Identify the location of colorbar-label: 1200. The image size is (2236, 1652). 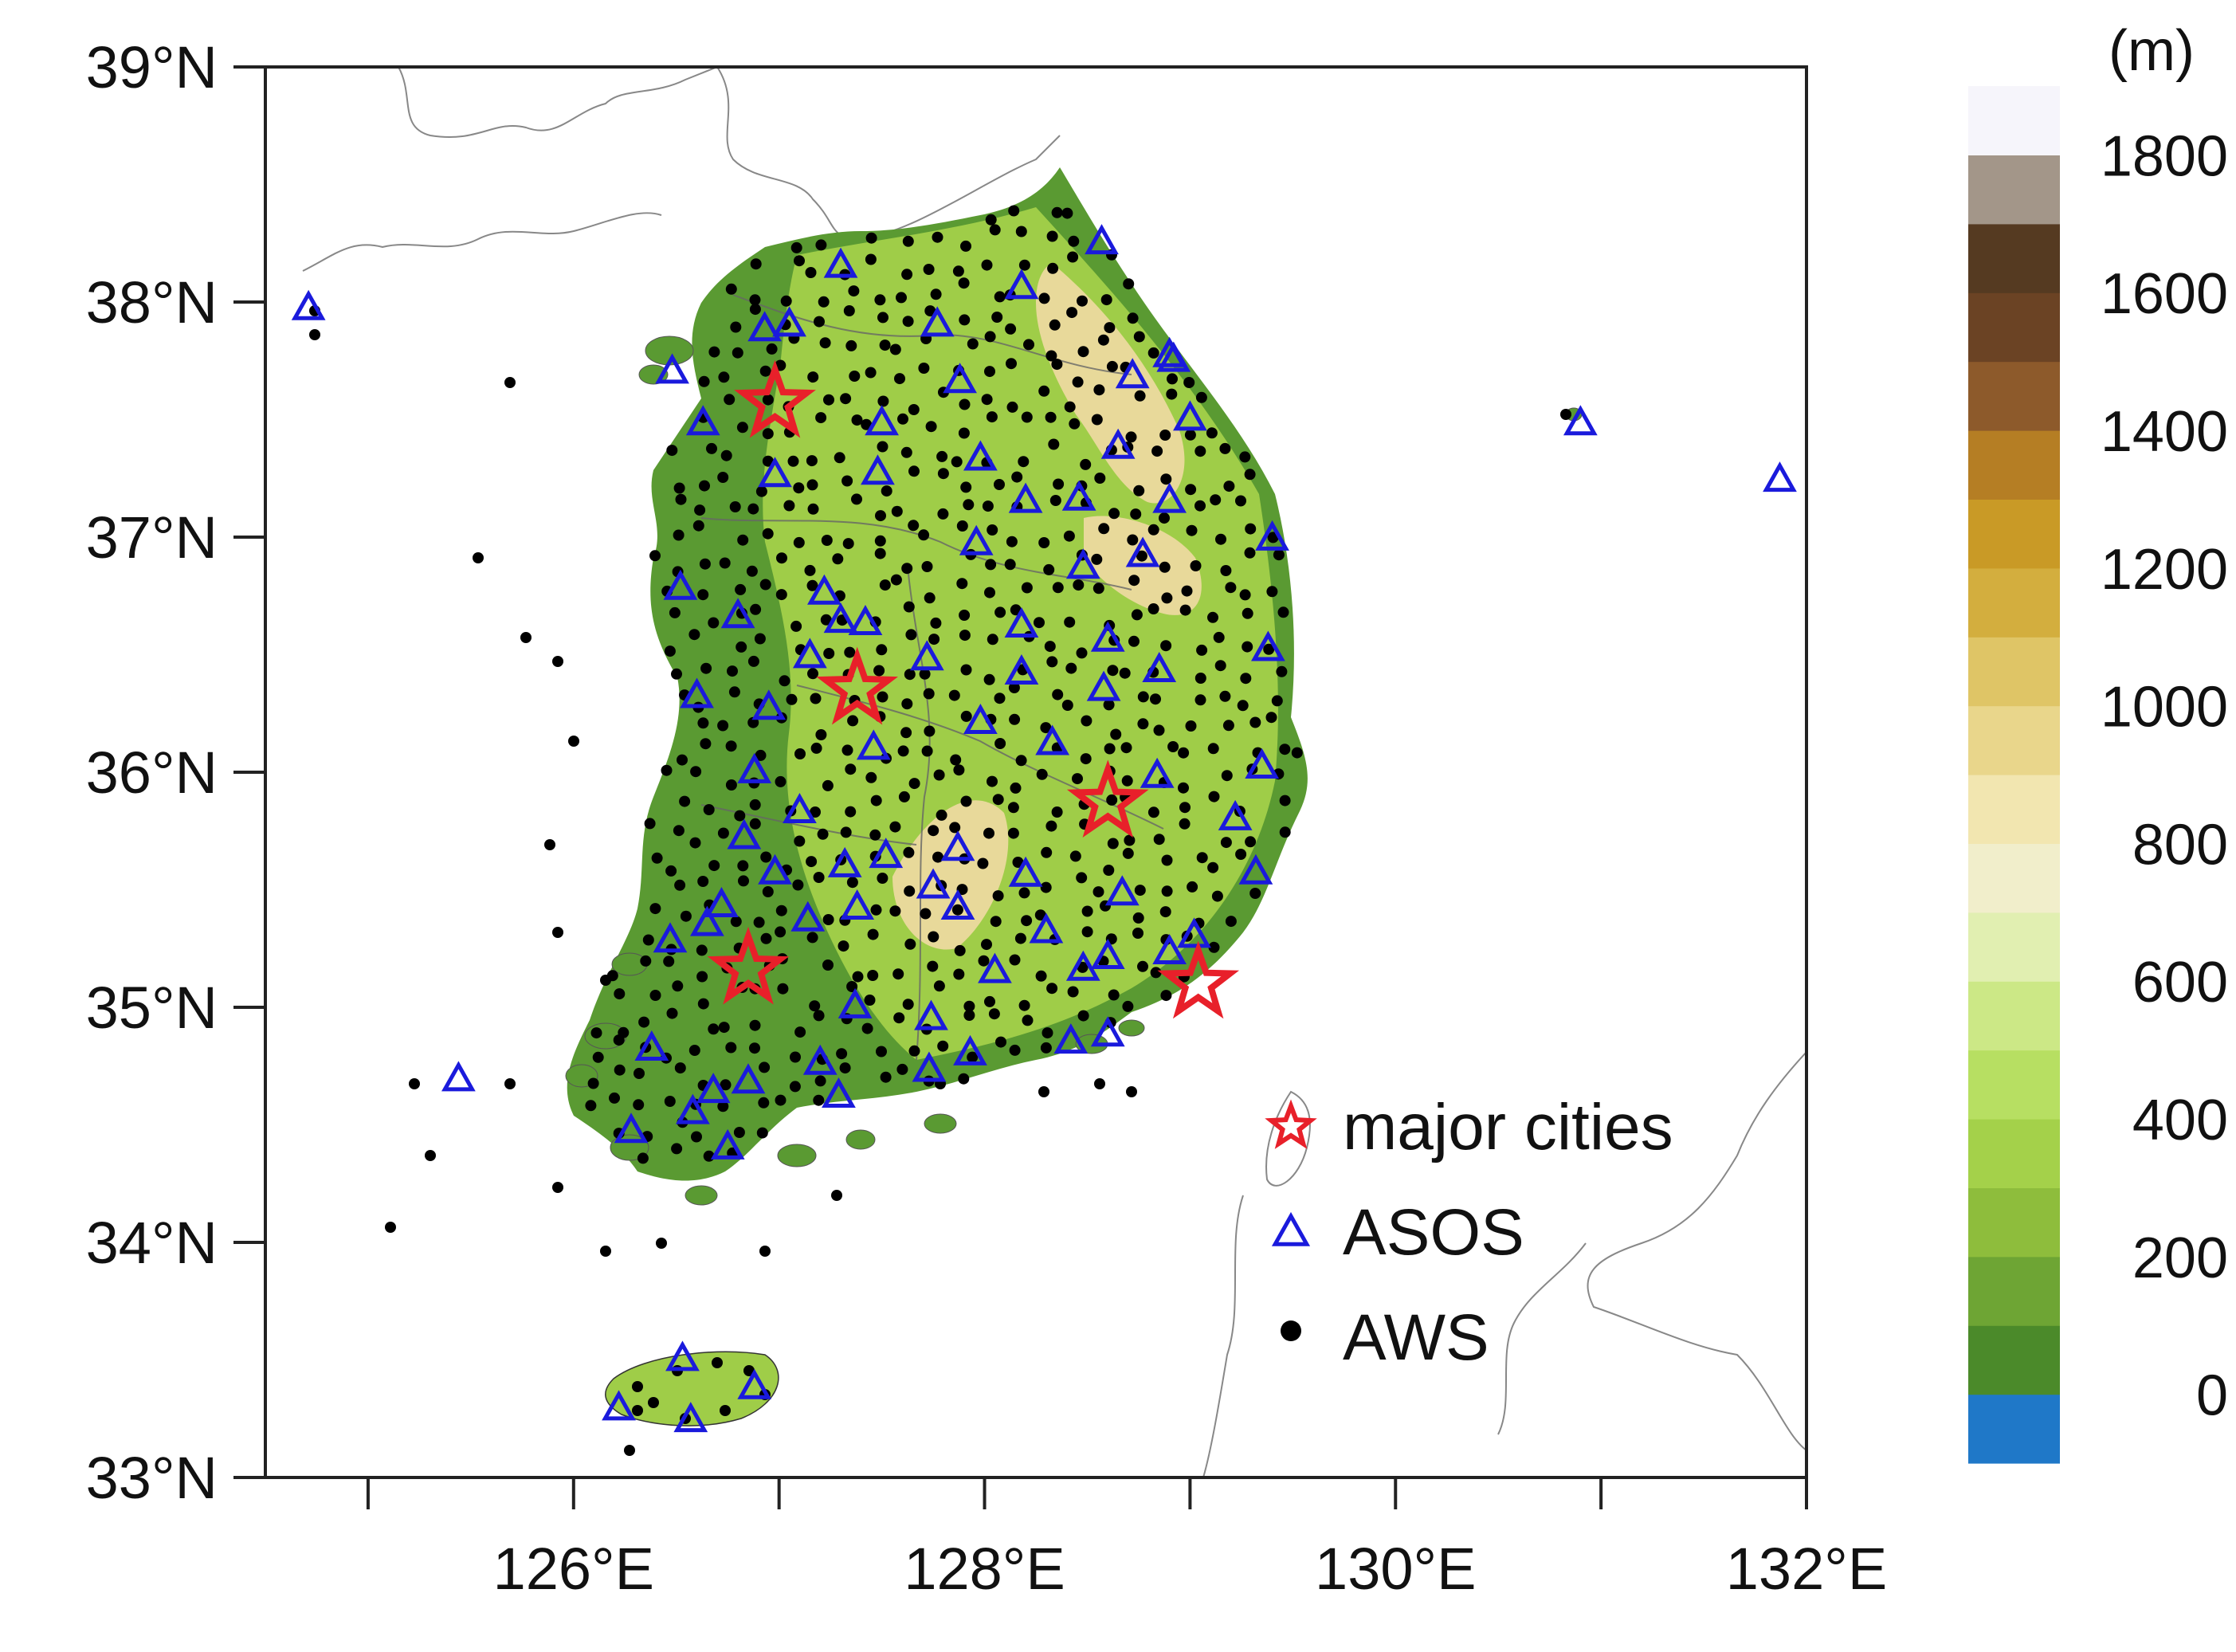
(2165, 570).